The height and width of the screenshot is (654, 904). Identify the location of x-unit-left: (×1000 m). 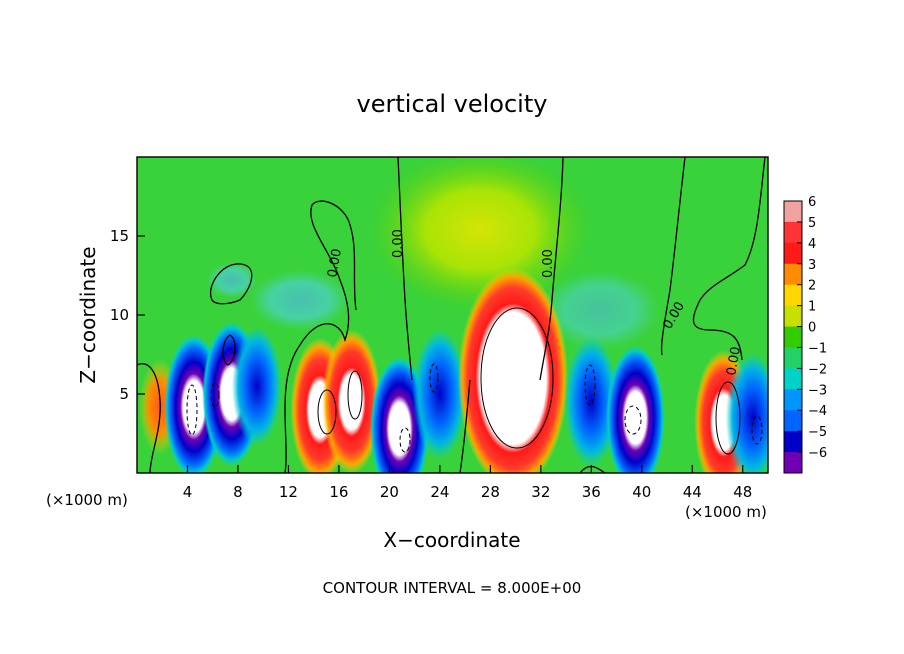
(87, 500).